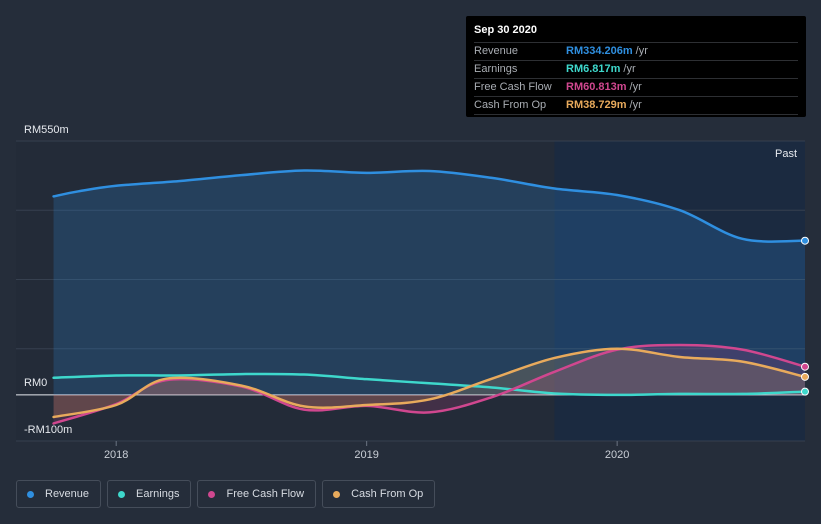 Image resolution: width=821 pixels, height=524 pixels. Describe the element at coordinates (599, 51) in the screenshot. I see `tooltip-series-value: RM334.206m` at that location.